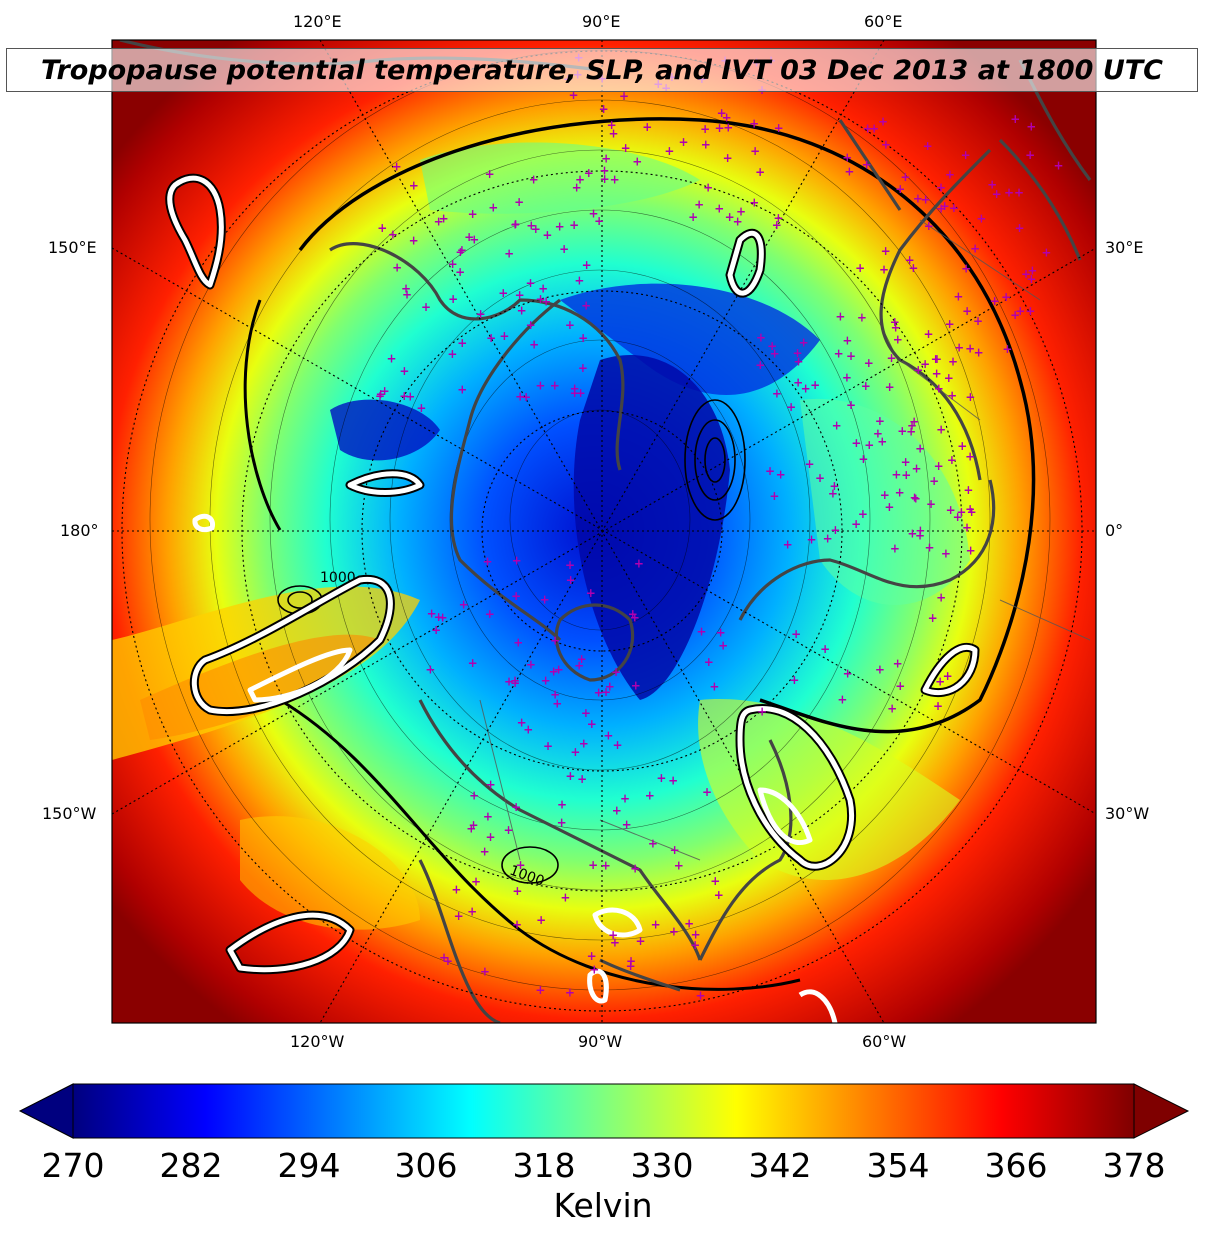 The height and width of the screenshot is (1238, 1206). I want to click on lon-label-bottom-120w: 120°W, so click(317, 1041).